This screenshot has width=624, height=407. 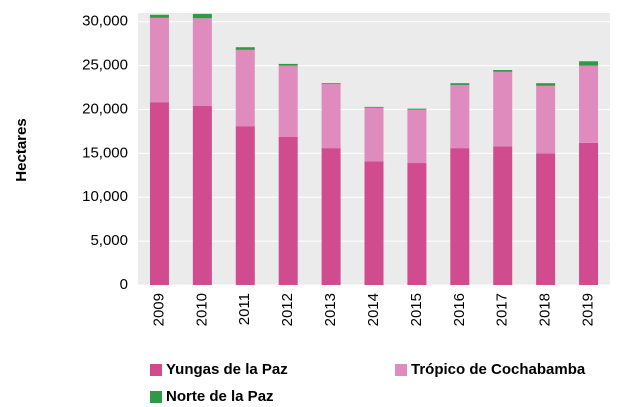 I want to click on x-tick-label: 2011, so click(x=244, y=309).